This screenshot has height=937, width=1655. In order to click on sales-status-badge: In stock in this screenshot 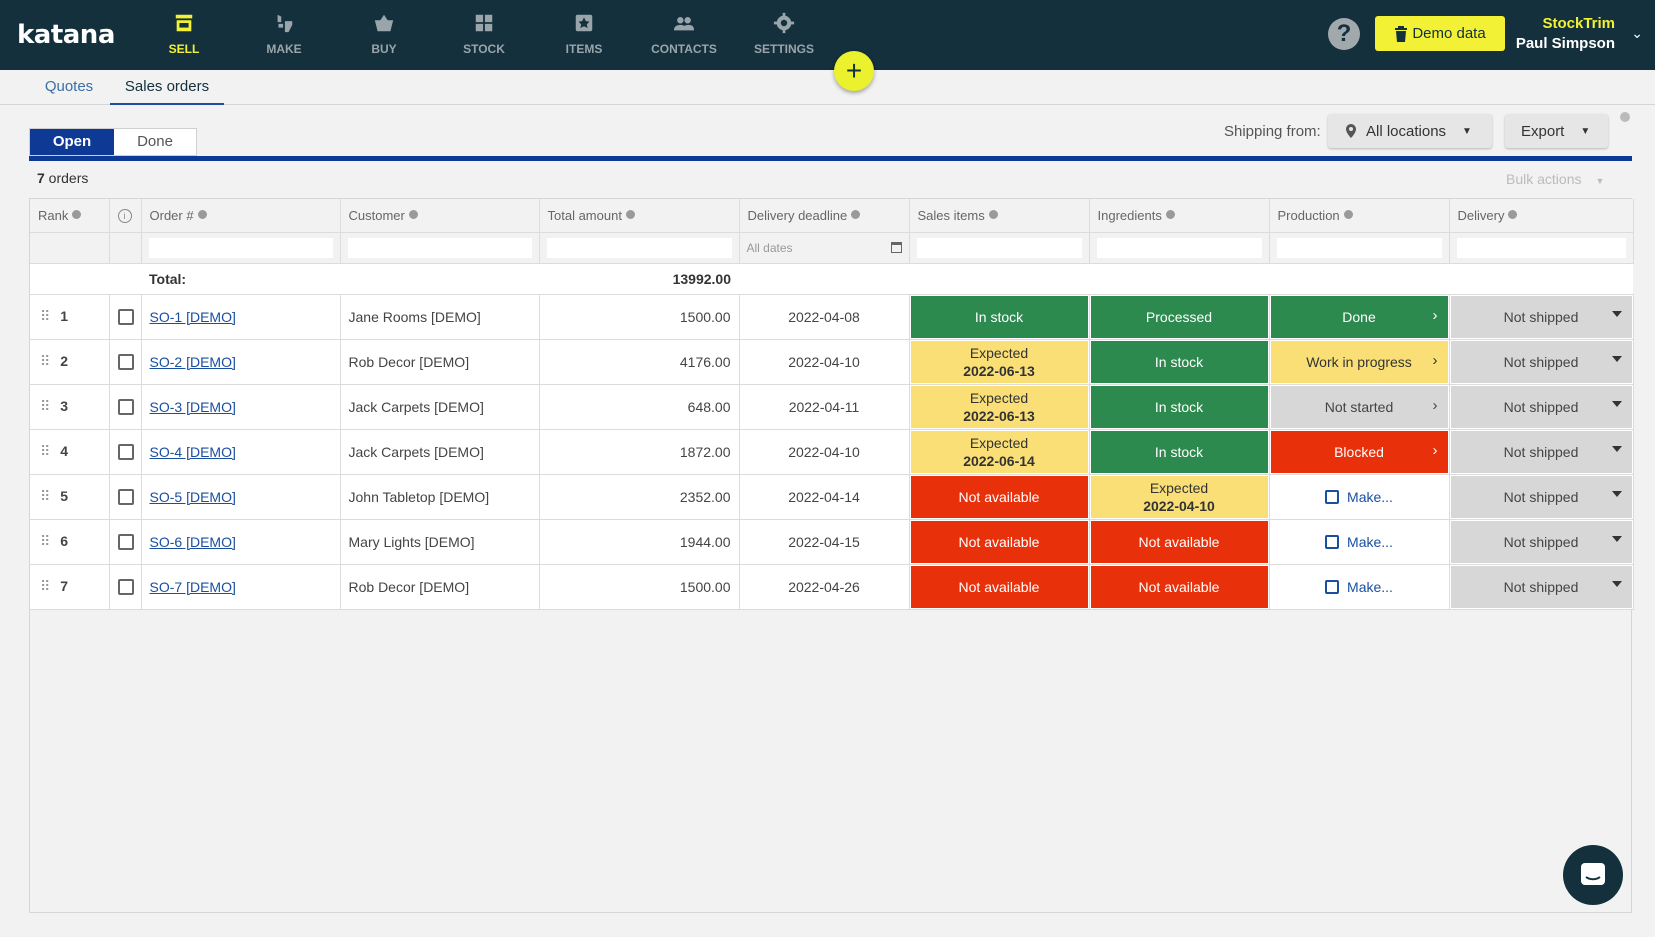, I will do `click(999, 316)`.